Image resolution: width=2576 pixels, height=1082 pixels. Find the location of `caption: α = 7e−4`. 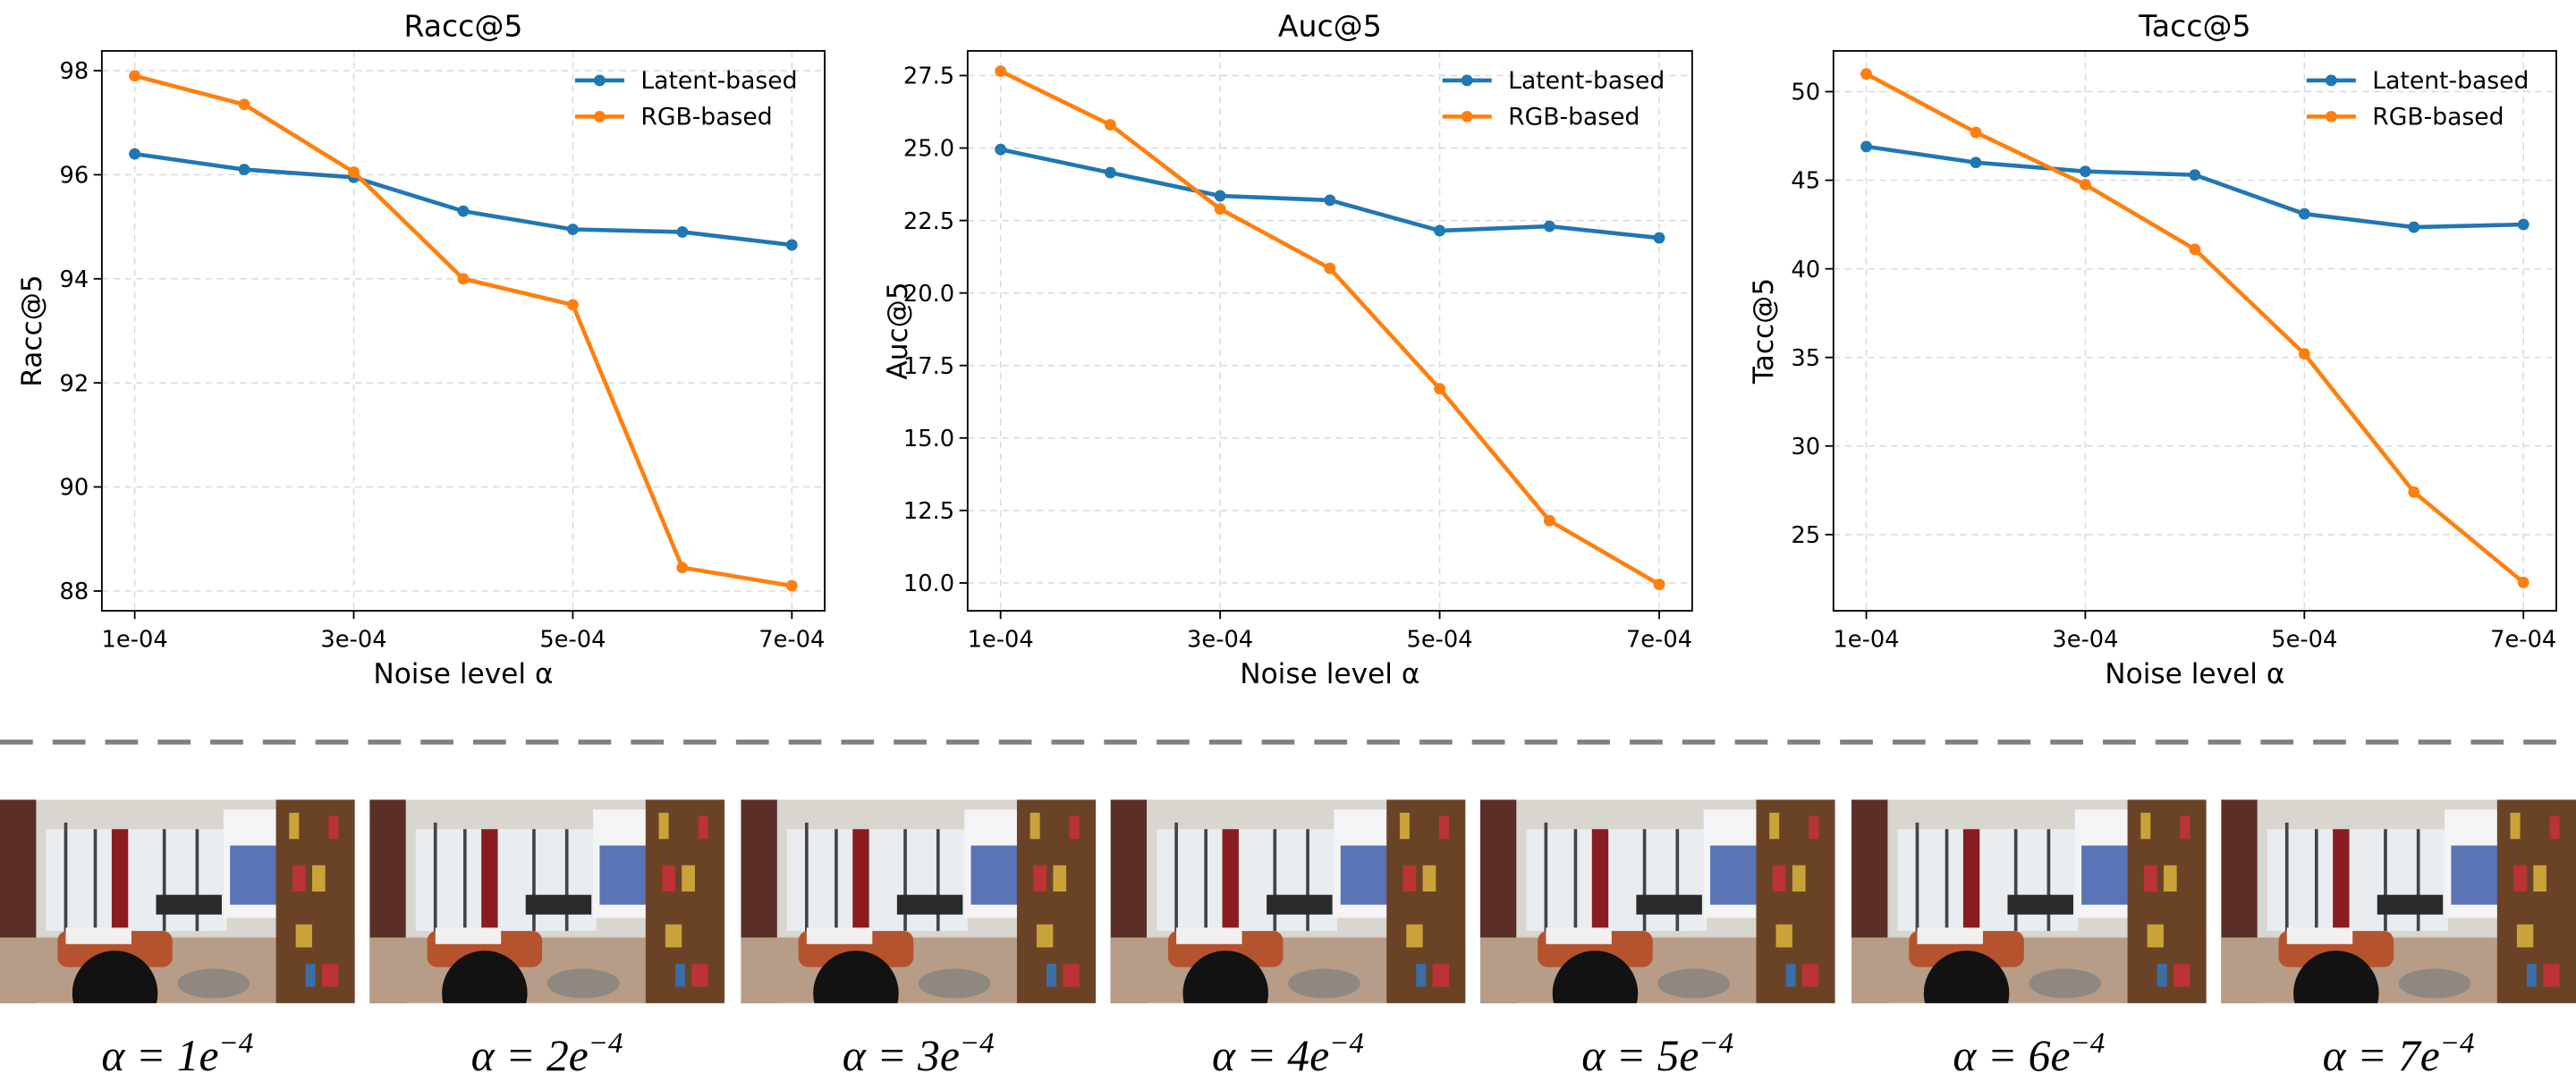

caption: α = 7e−4 is located at coordinates (2399, 1053).